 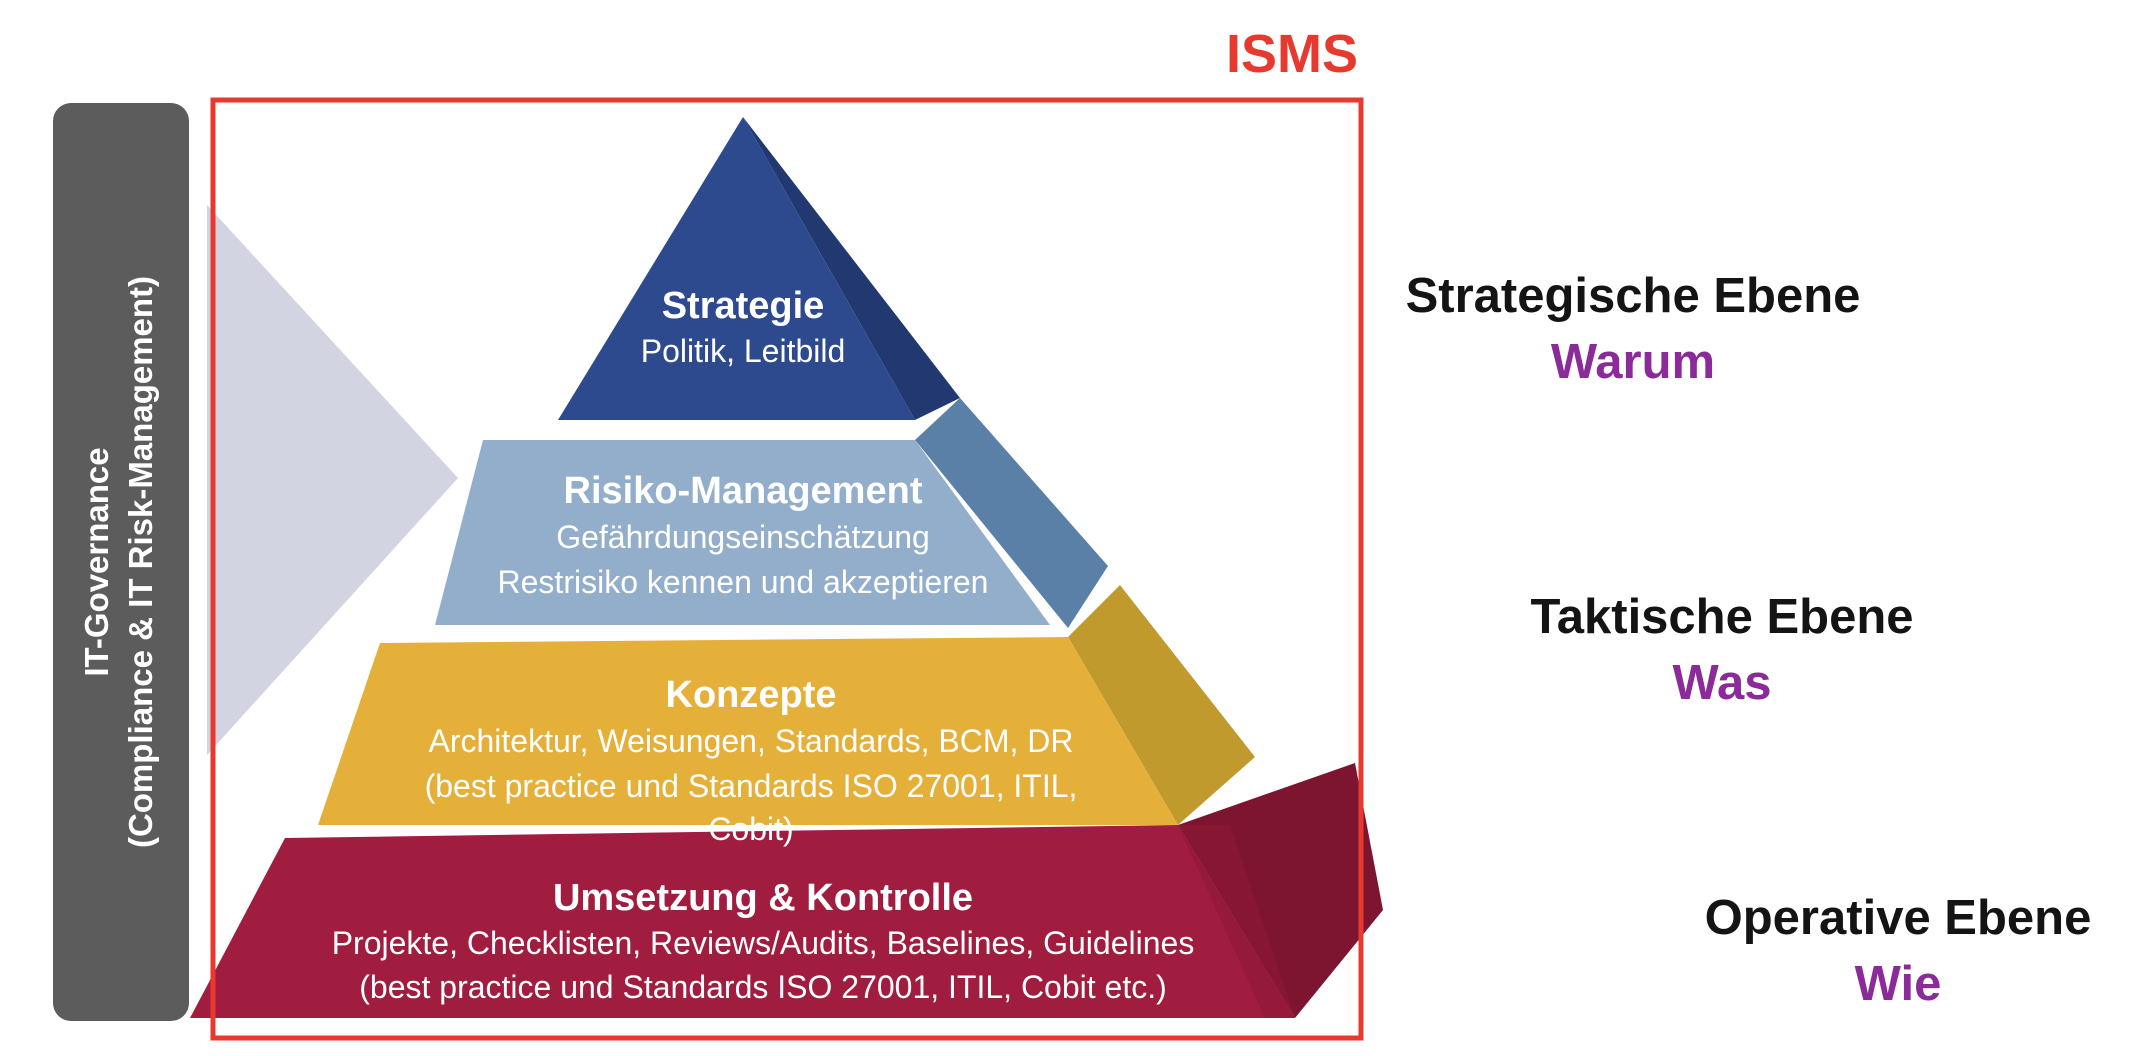 What do you see at coordinates (743, 582) in the screenshot?
I see `risiko-text-2: Restrisiko kennen und akzeptieren` at bounding box center [743, 582].